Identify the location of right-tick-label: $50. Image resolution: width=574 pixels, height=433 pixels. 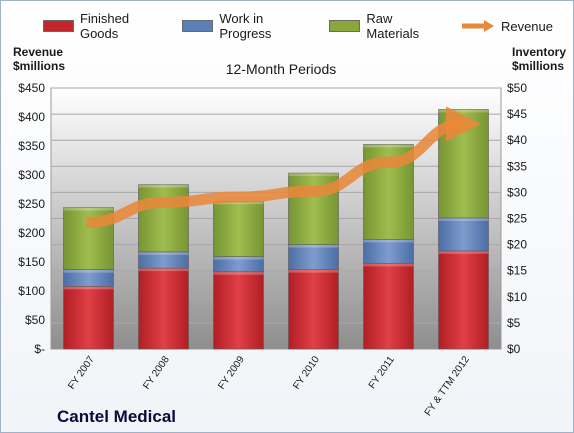
(517, 88).